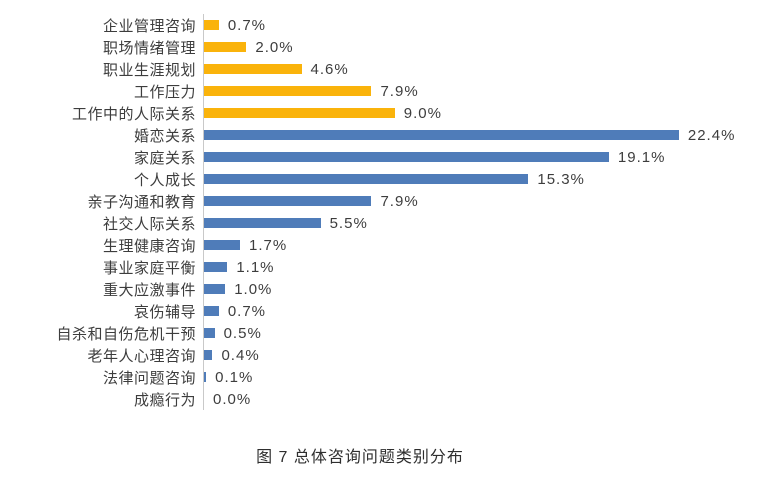  I want to click on value-label: 1.0%, so click(253, 289).